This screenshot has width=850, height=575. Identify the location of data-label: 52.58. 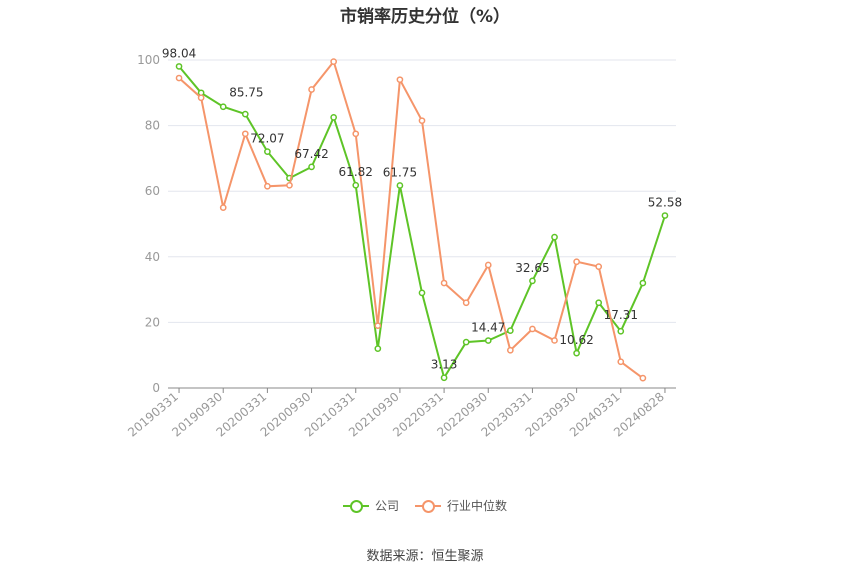
(665, 203).